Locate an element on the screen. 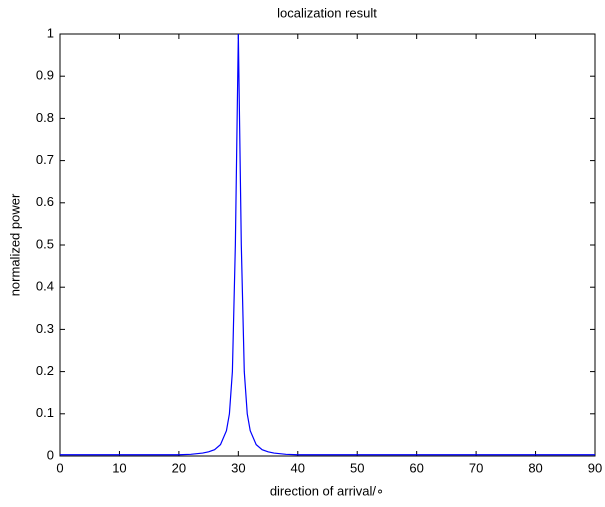  y-tick-label: 0.8 is located at coordinates (45, 117).